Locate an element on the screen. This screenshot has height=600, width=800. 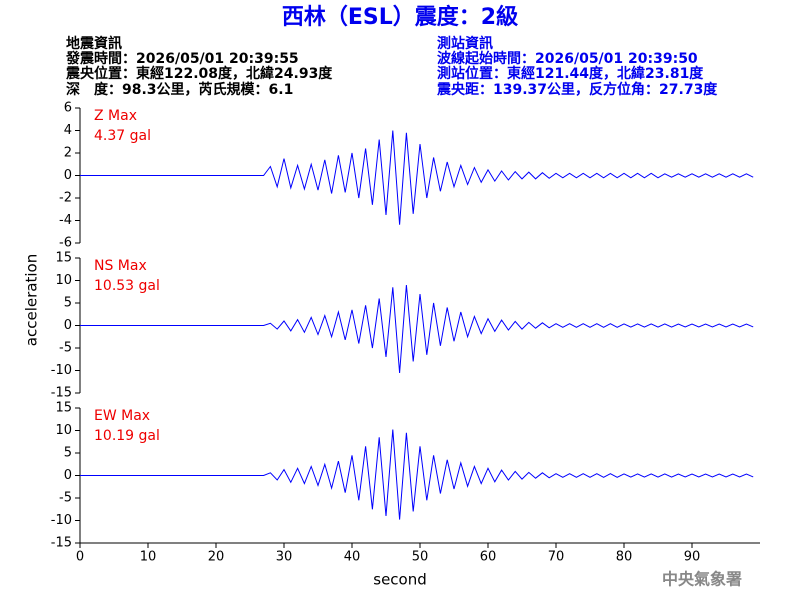
info-line: 發震時間：2026/05/01 20:39:55 is located at coordinates (182, 58).